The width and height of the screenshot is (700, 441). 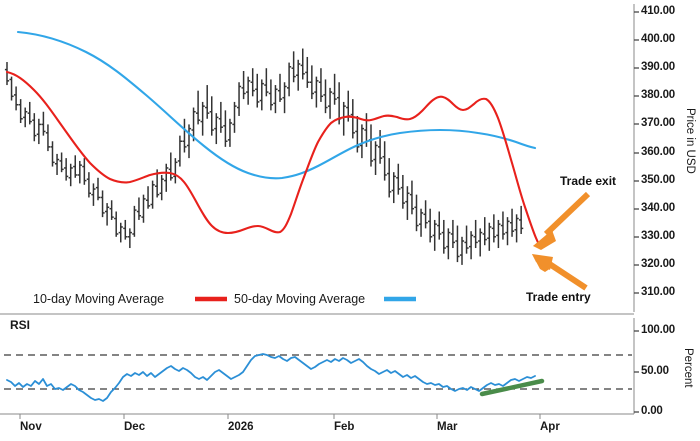 I want to click on price-tick-360: 360.00, so click(x=658, y=152).